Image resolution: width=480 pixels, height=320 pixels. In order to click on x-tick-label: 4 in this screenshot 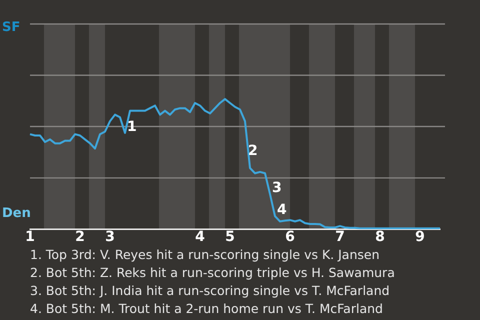, I will do `click(200, 237)`.